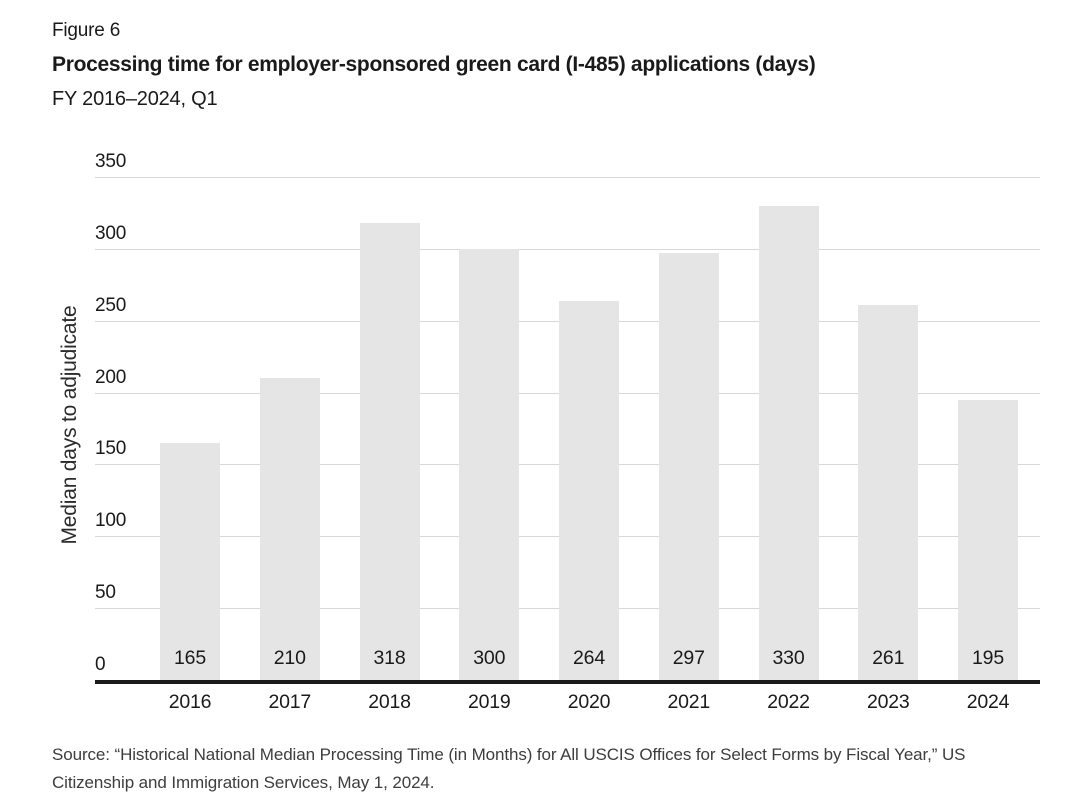  What do you see at coordinates (135, 99) in the screenshot?
I see `chart-subtitle: FY 2016–2024, Q1` at bounding box center [135, 99].